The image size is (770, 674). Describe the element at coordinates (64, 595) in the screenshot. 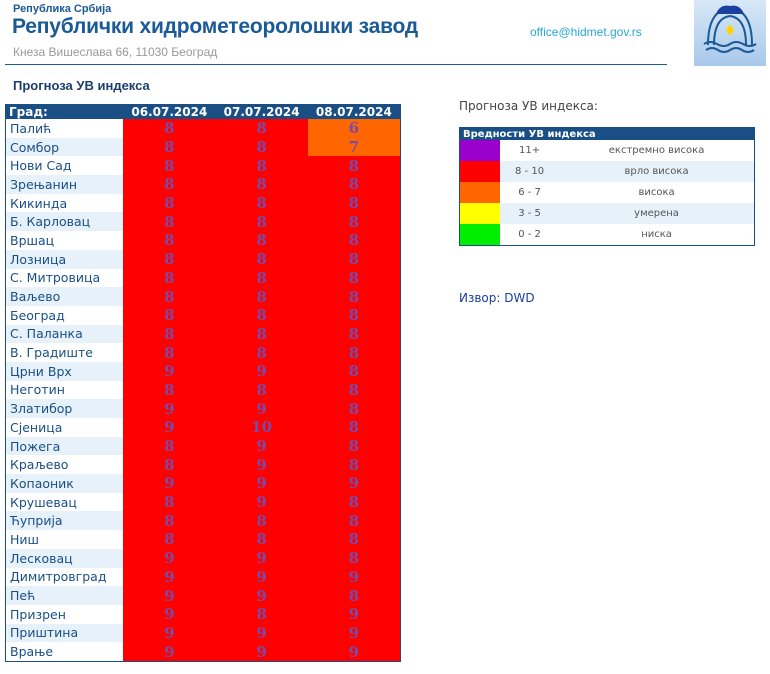

I see `city-name: Пећ` at that location.